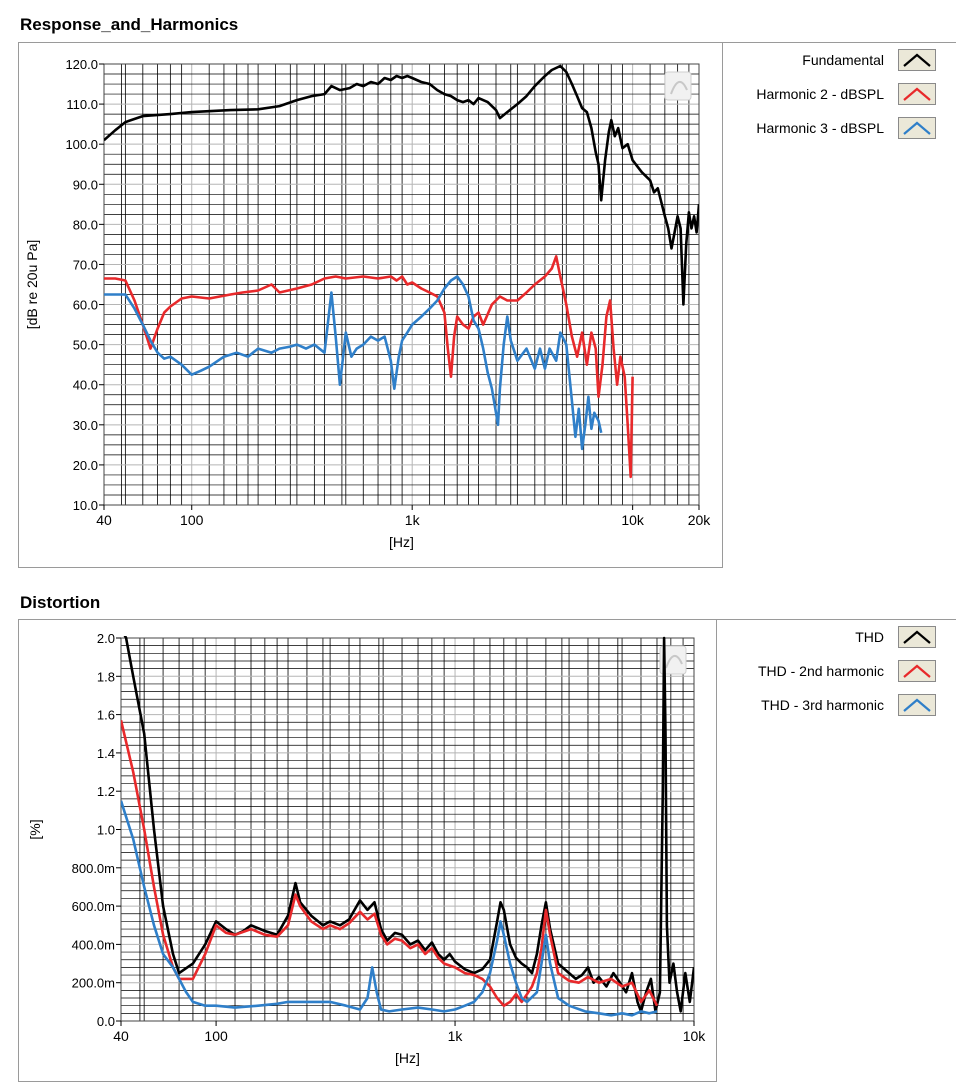 The width and height of the screenshot is (956, 1088). What do you see at coordinates (822, 705) in the screenshot?
I see `legend-label: THD - 3rd harmonic` at bounding box center [822, 705].